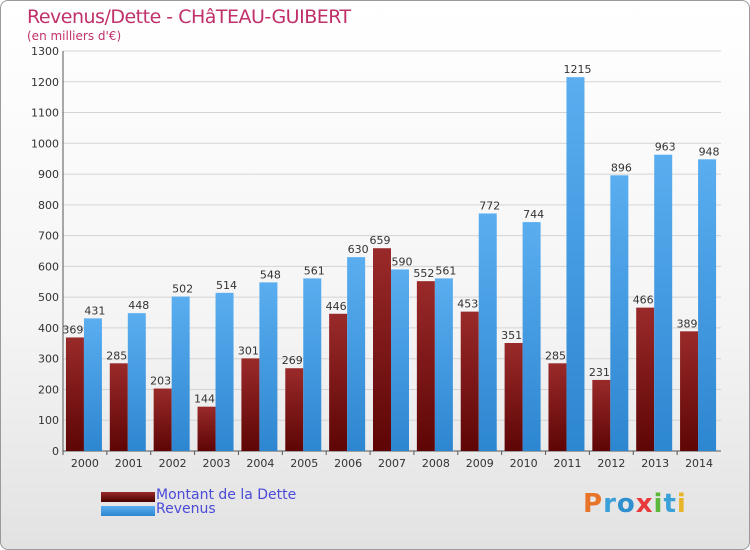 The width and height of the screenshot is (750, 550). I want to click on data-label-revenus-2001: 448, so click(138, 305).